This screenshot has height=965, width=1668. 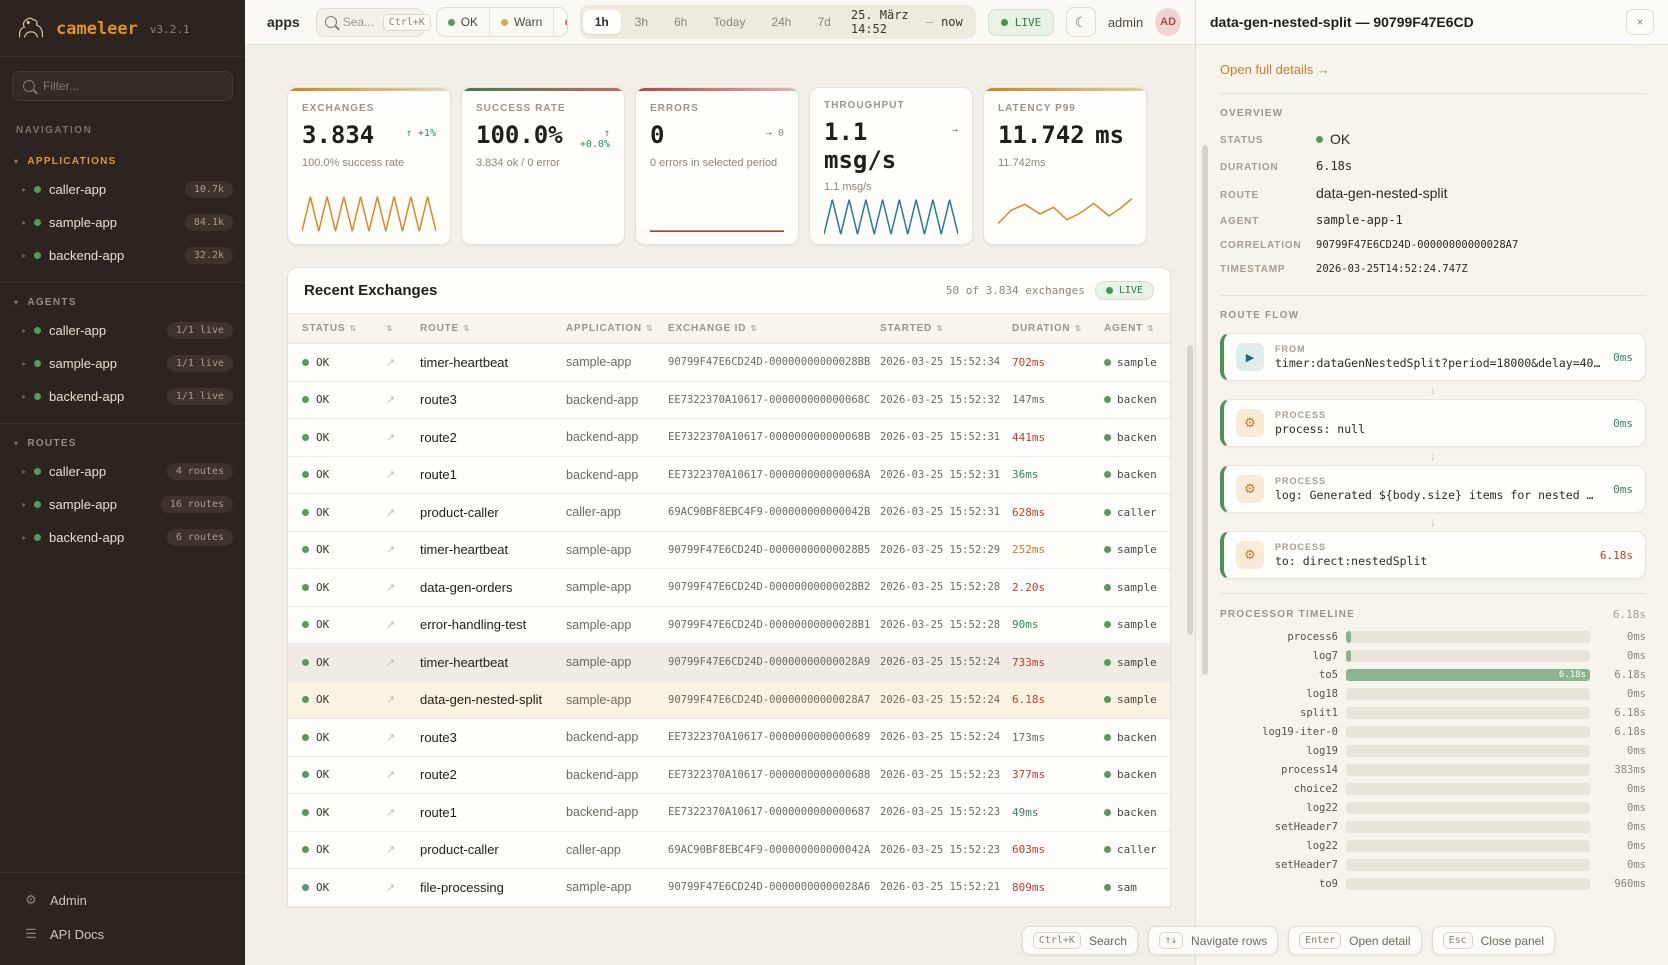 What do you see at coordinates (420, 133) in the screenshot?
I see `kpi-trend: ↑ +1%` at bounding box center [420, 133].